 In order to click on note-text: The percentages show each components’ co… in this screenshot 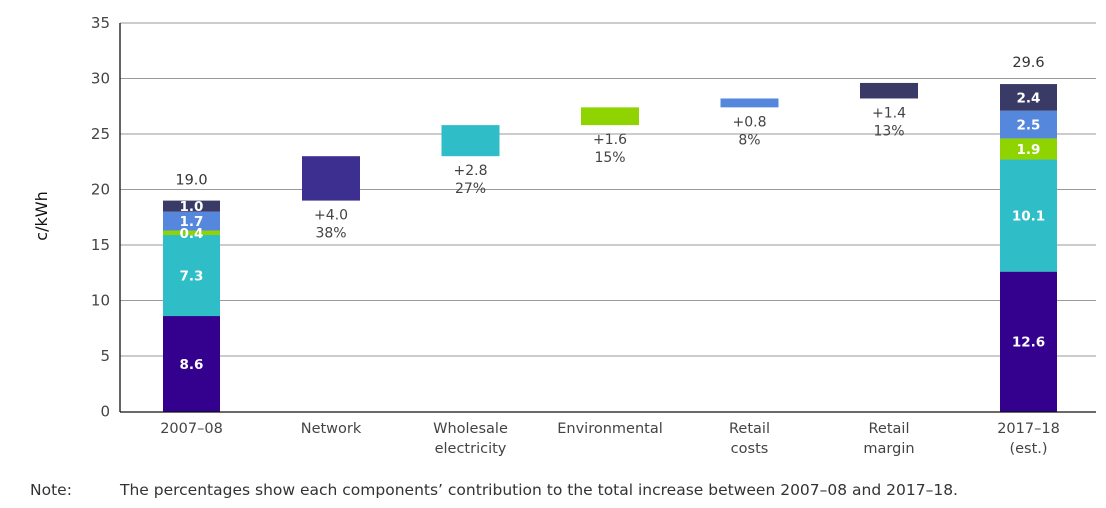, I will do `click(539, 490)`.